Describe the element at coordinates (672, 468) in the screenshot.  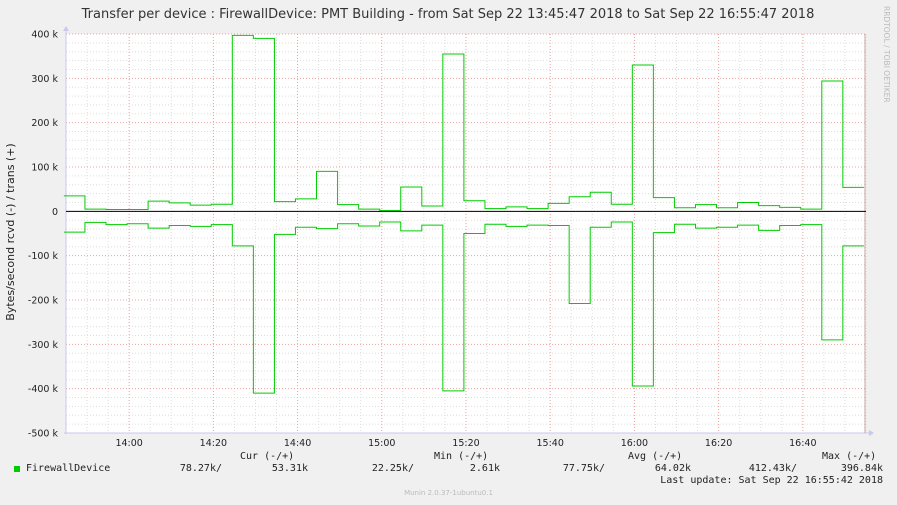
I see `legend-avg-plus: 64.02k` at that location.